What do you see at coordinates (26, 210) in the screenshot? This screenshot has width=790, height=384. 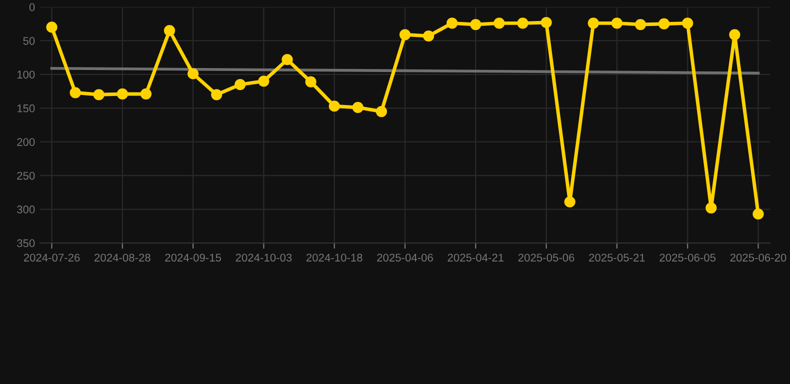 I see `y-tick-label: 300` at bounding box center [26, 210].